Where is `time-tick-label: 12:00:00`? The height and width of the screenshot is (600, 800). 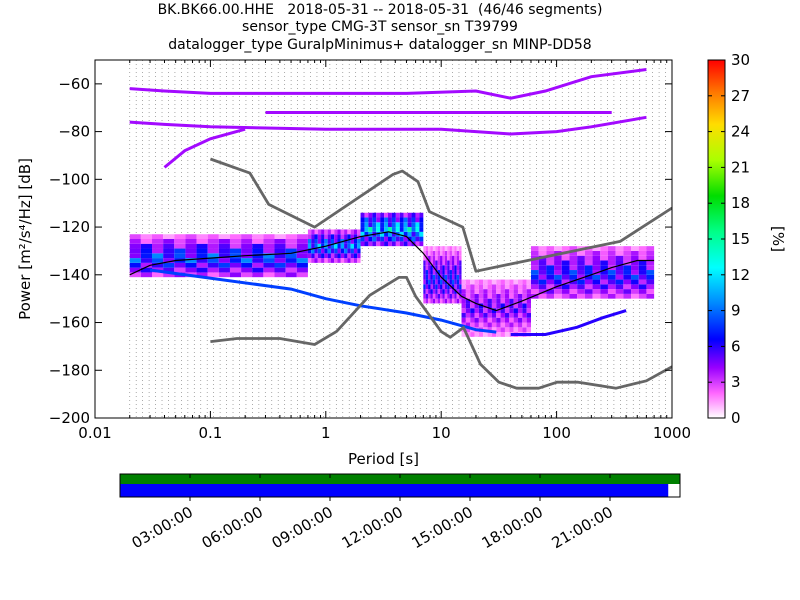
time-tick-label: 12:00:00 is located at coordinates (372, 527).